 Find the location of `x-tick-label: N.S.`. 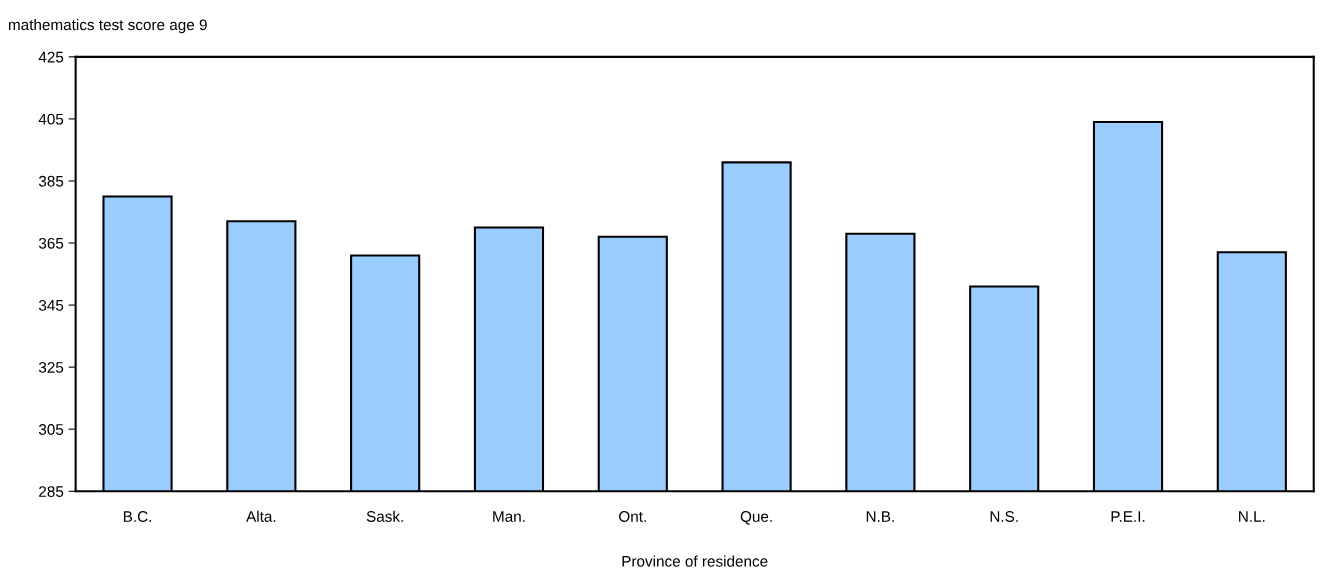

x-tick-label: N.S. is located at coordinates (1004, 516).